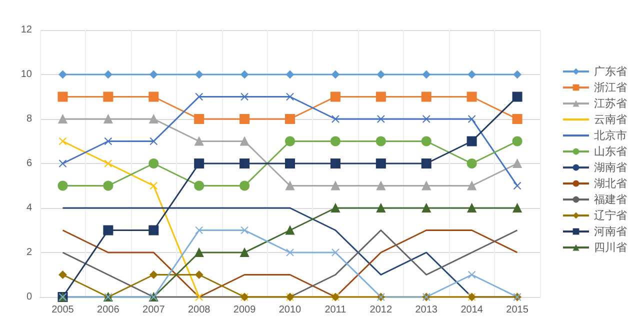 This screenshot has width=640, height=319. I want to click on y-tick-label: 10, so click(26, 74).